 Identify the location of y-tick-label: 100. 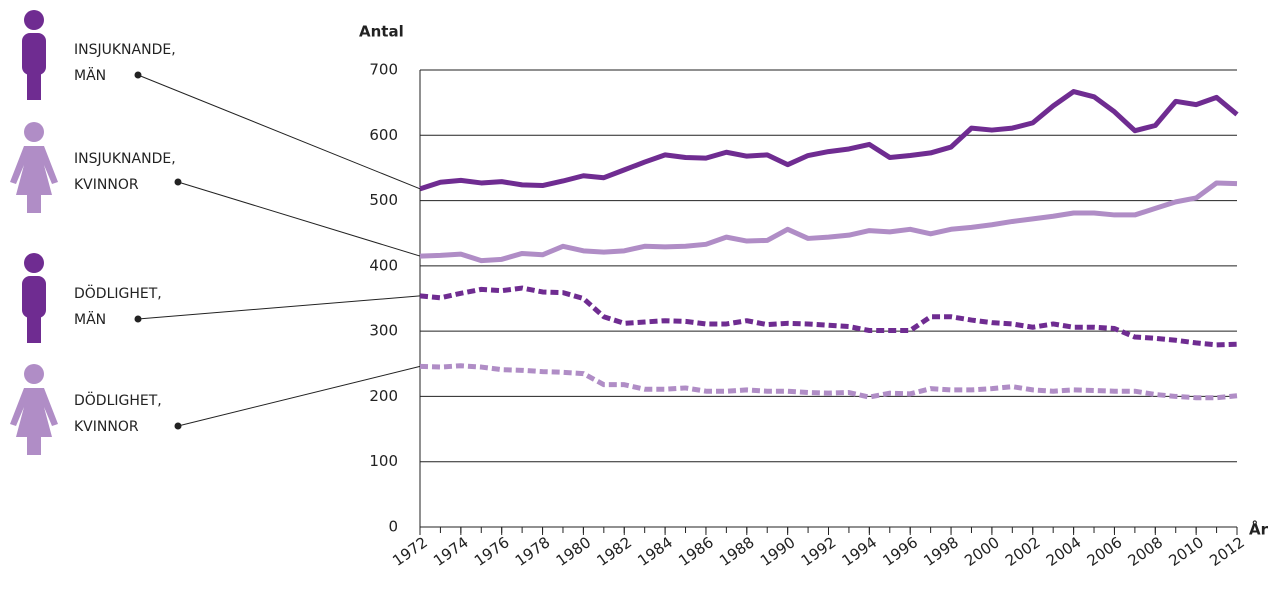
(383, 461).